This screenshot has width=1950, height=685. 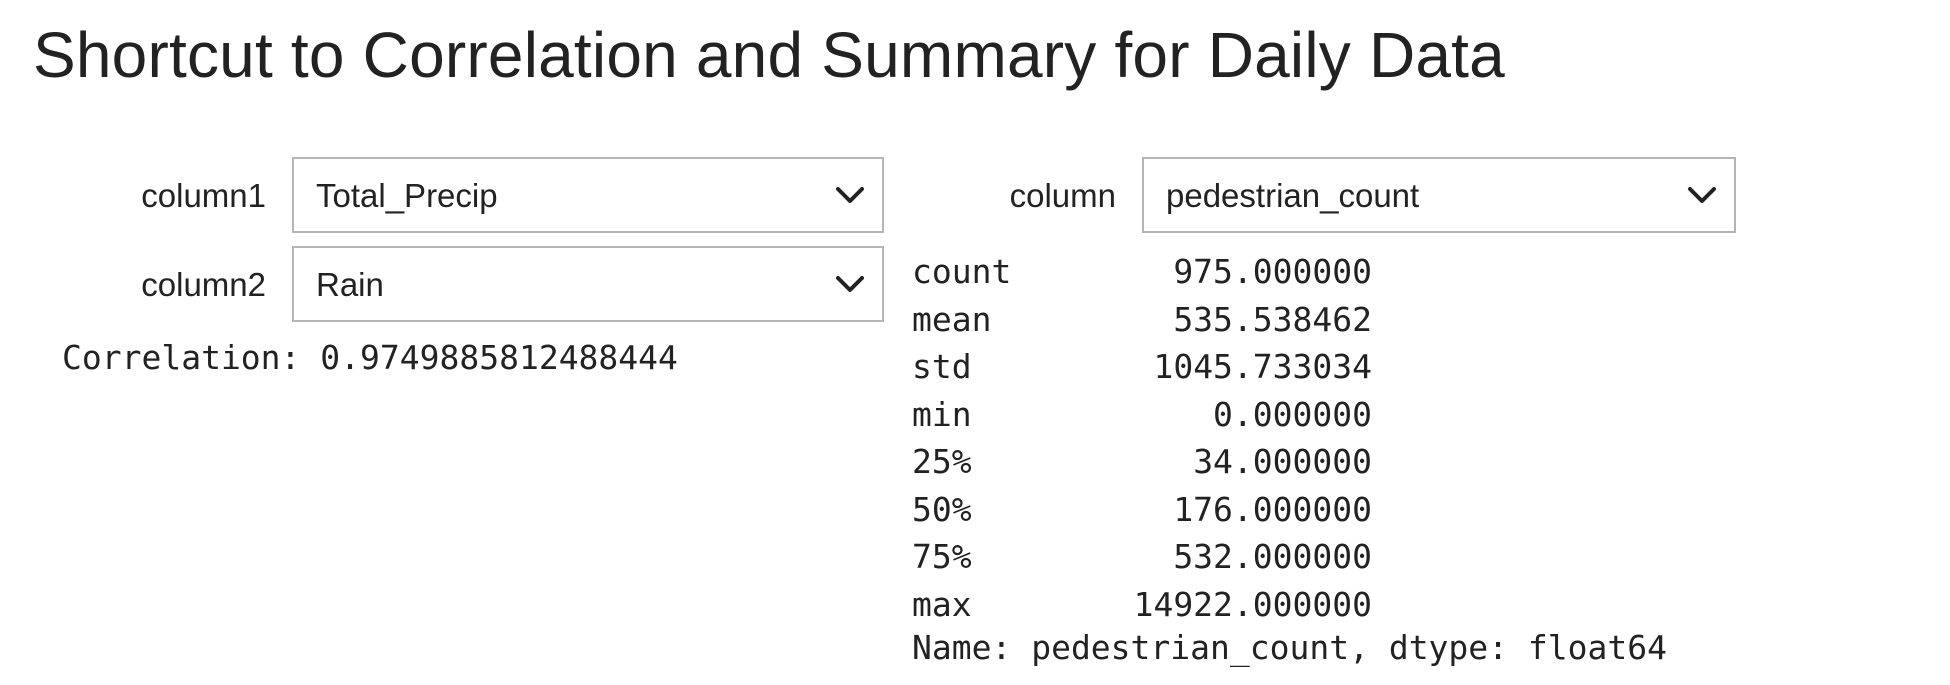 What do you see at coordinates (1439, 195) in the screenshot?
I see `column-dropdown: pedestrian_count` at bounding box center [1439, 195].